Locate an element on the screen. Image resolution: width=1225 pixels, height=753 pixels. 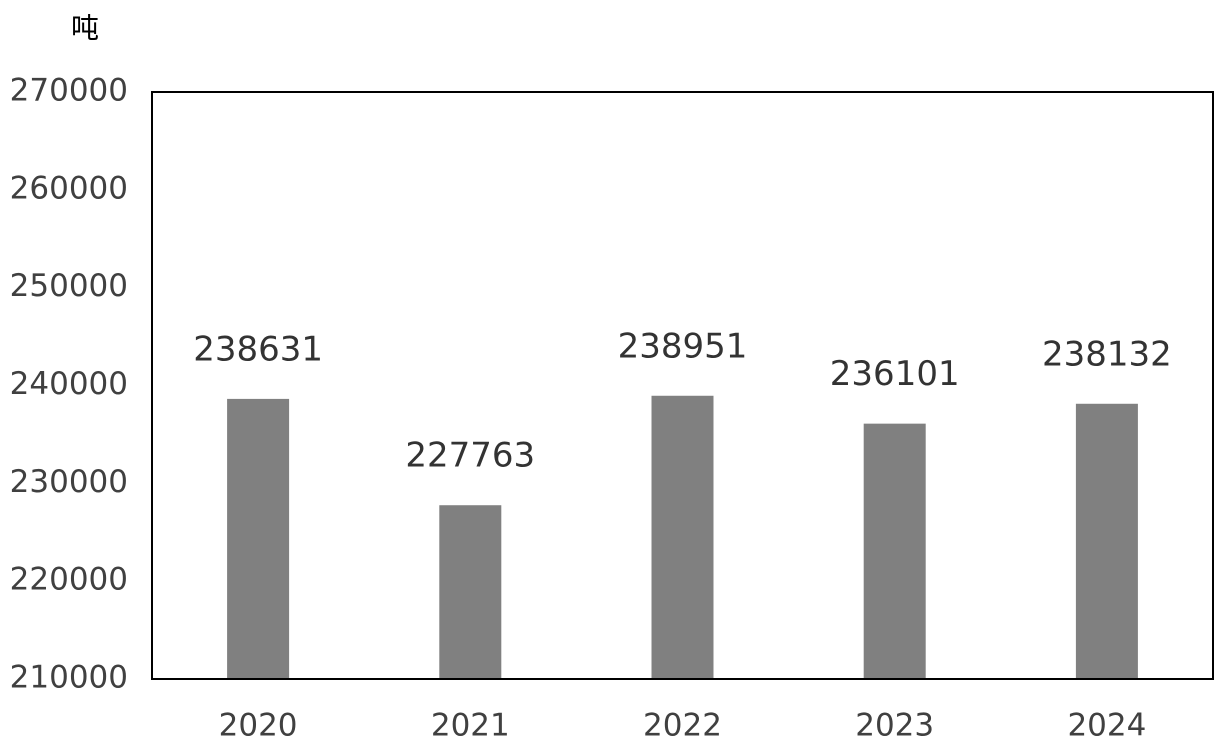
y-tick-label: 230000 is located at coordinates (69, 482).